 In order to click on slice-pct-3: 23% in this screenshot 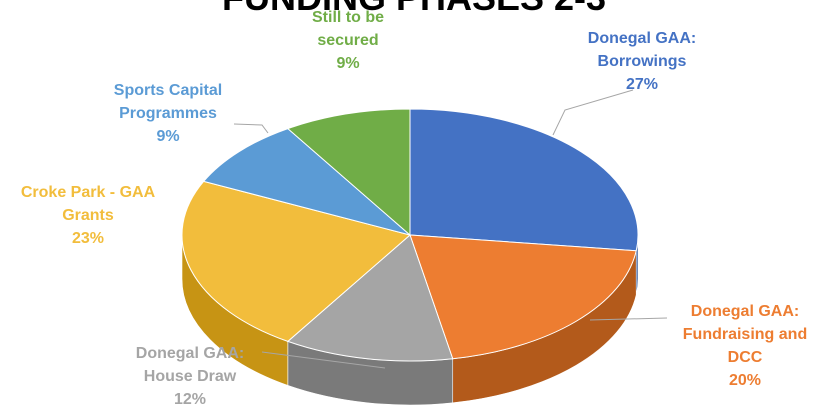, I will do `click(88, 238)`.